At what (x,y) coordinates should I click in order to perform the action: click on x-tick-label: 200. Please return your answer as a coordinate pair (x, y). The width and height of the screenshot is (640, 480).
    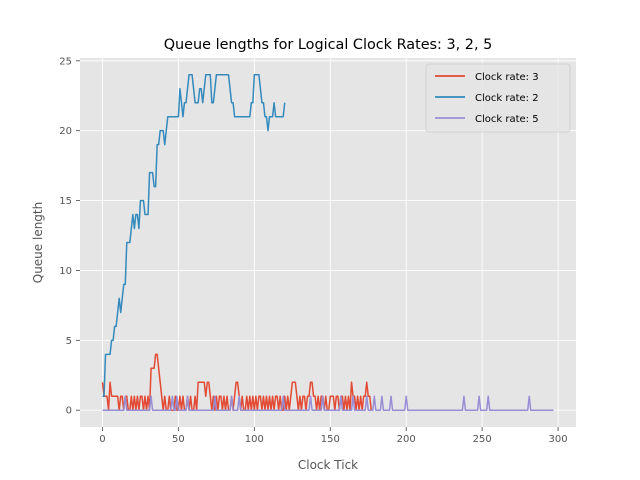
    Looking at the image, I should click on (406, 439).